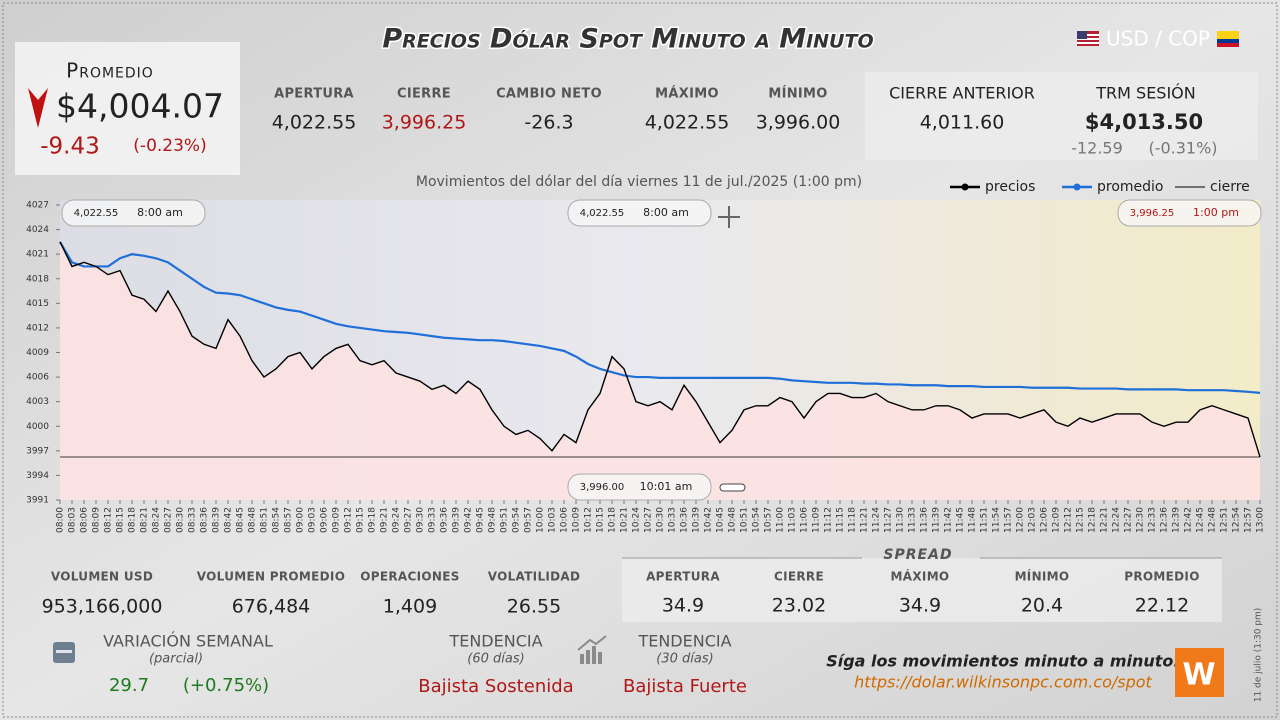 The width and height of the screenshot is (1280, 724). Describe the element at coordinates (534, 607) in the screenshot. I see `volume-value: 26.55` at that location.